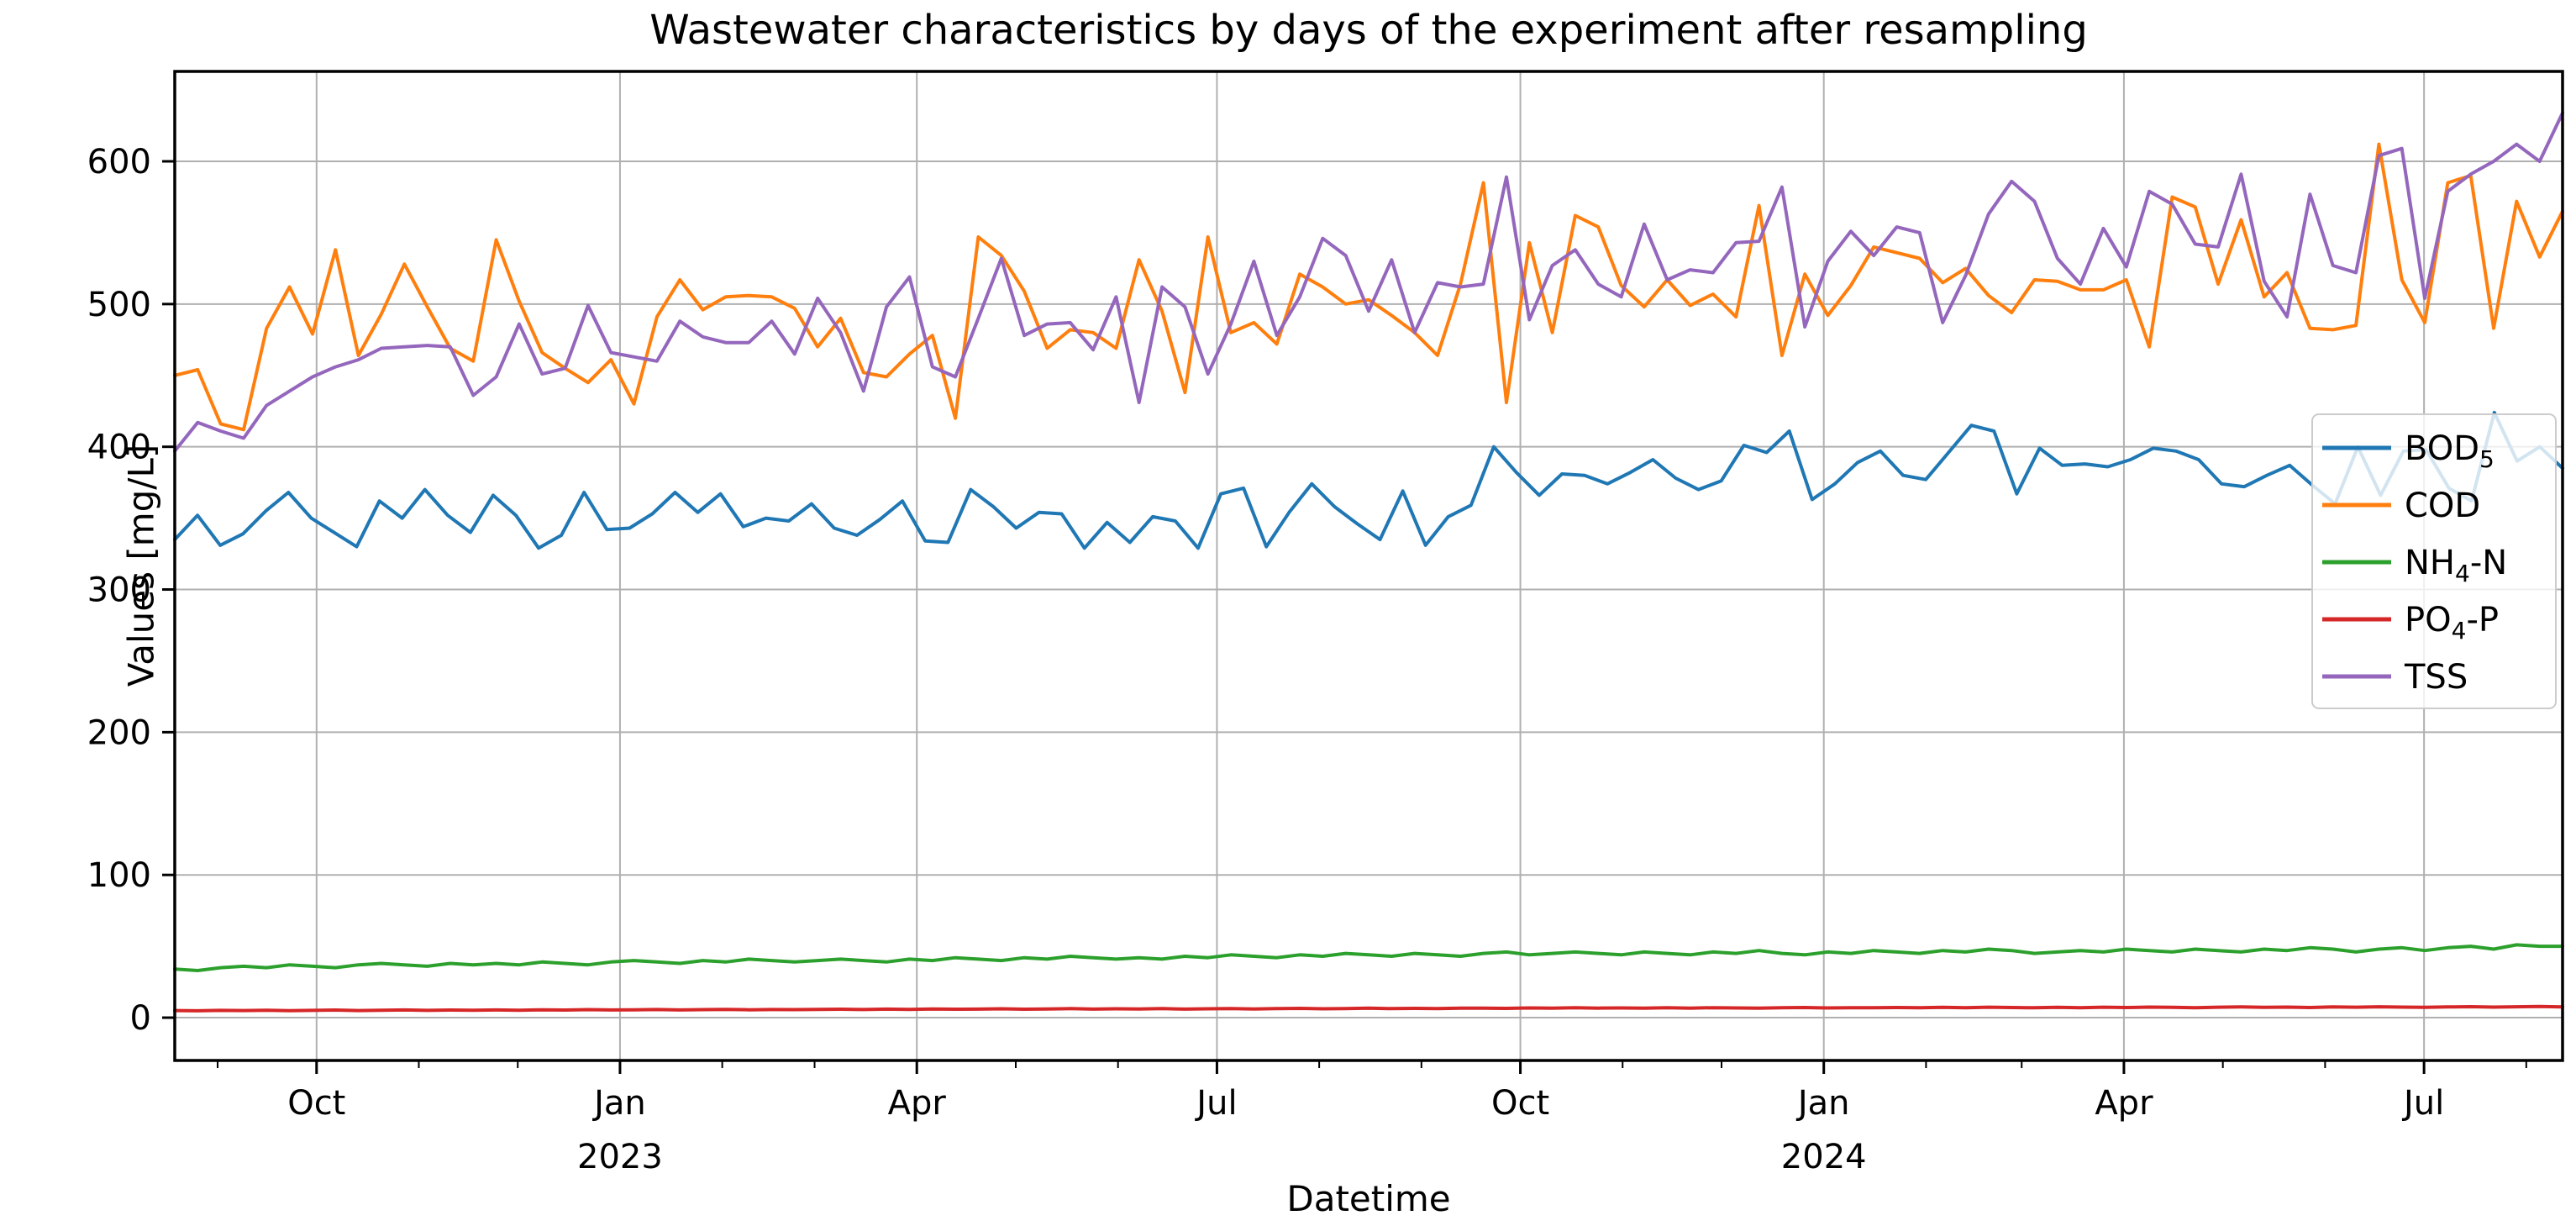 Image resolution: width=2576 pixels, height=1226 pixels. Describe the element at coordinates (141, 566) in the screenshot. I see `y-axis-label: Values [mg/L]` at that location.